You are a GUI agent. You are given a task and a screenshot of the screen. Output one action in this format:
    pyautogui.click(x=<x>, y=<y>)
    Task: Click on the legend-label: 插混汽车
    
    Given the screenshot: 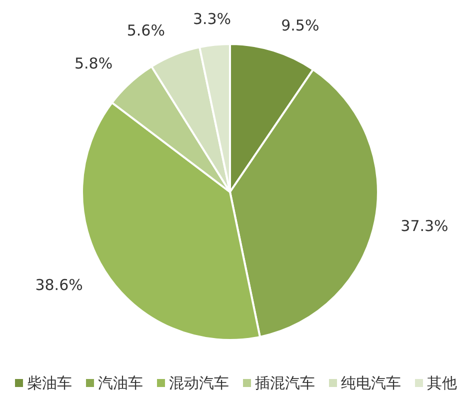 What is the action you would take?
    pyautogui.click(x=285, y=383)
    